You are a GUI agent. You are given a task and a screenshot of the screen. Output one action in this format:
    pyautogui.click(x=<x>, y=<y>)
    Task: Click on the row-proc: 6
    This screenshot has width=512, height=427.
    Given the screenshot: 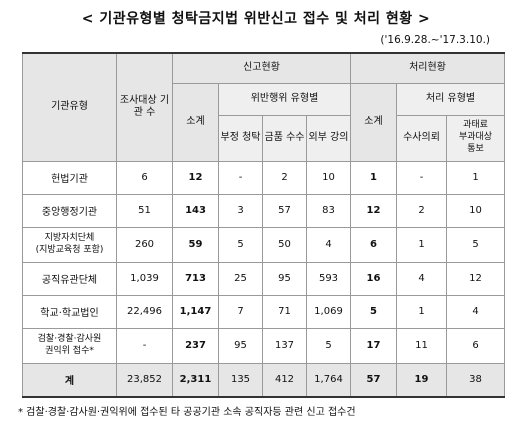 What is the action you would take?
    pyautogui.click(x=373, y=244)
    